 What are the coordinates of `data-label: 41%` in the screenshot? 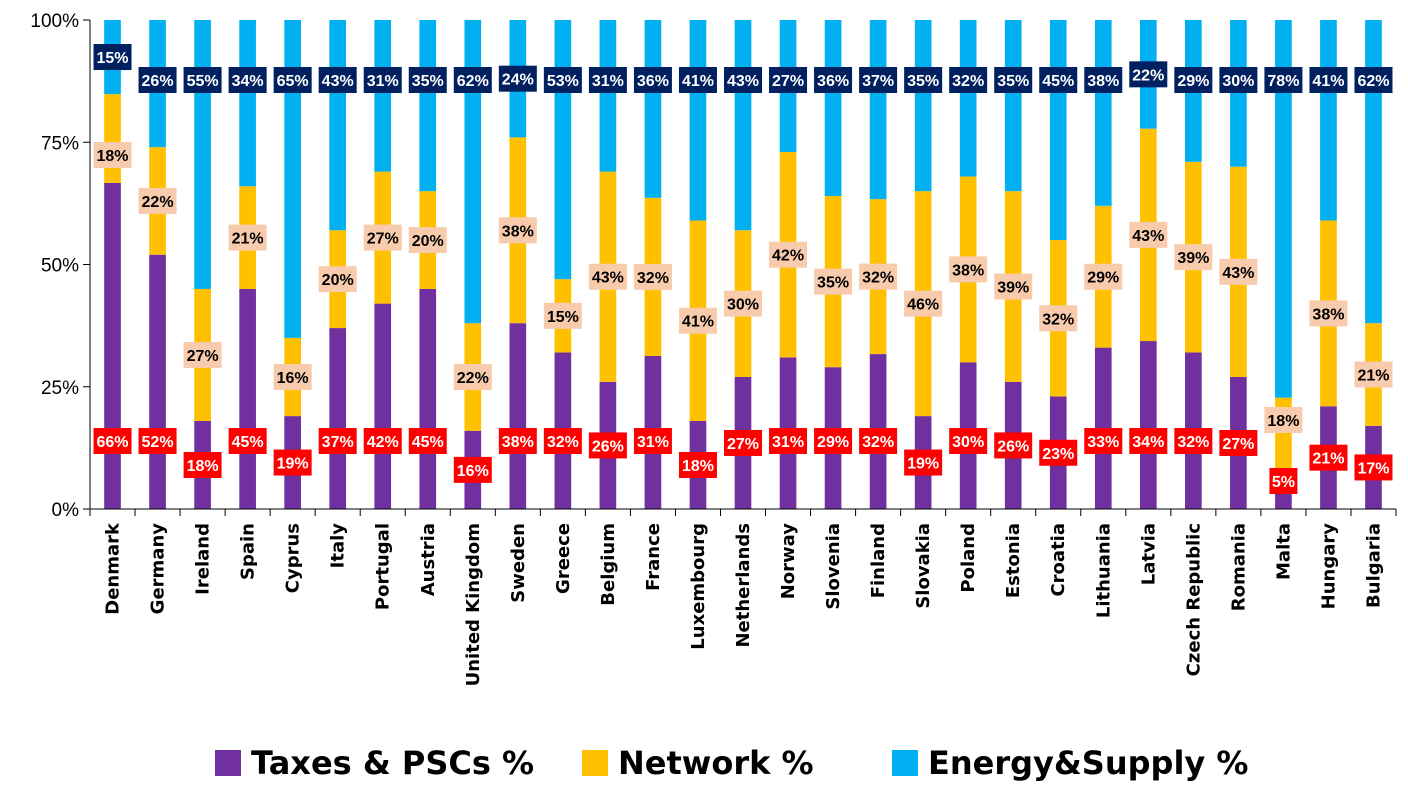 It's located at (1328, 81).